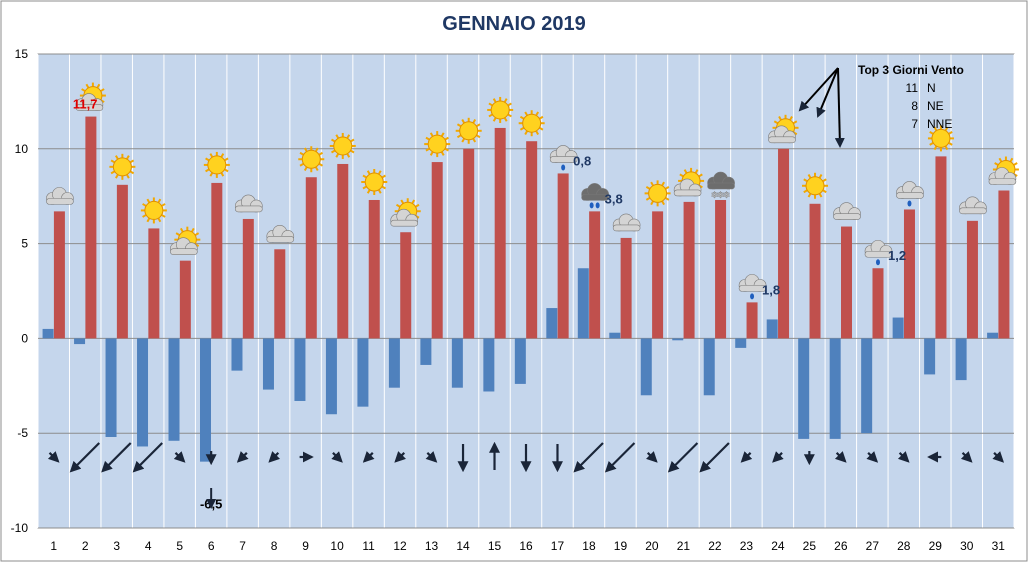 This screenshot has width=1029, height=563. Describe the element at coordinates (305, 546) in the screenshot. I see `x-tick-label: 9` at that location.